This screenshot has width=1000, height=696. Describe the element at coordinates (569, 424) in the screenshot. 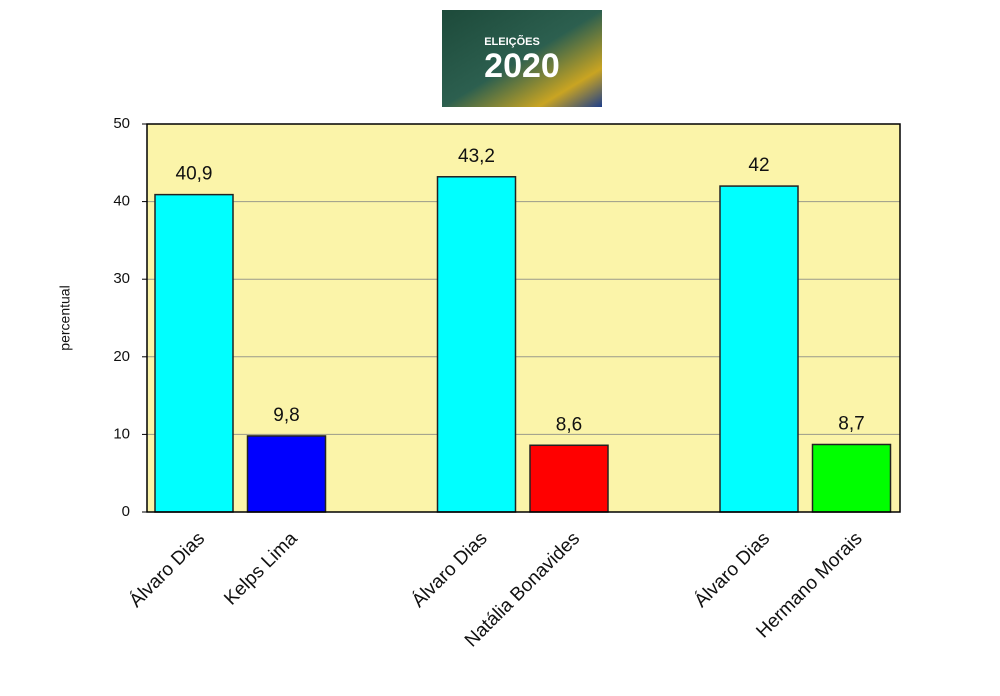

I see `value-label: 8,6` at that location.